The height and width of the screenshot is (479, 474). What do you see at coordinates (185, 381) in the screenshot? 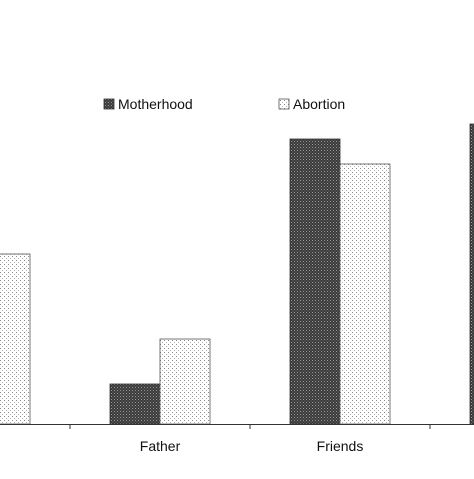
I see `bar-abortion-father` at bounding box center [185, 381].